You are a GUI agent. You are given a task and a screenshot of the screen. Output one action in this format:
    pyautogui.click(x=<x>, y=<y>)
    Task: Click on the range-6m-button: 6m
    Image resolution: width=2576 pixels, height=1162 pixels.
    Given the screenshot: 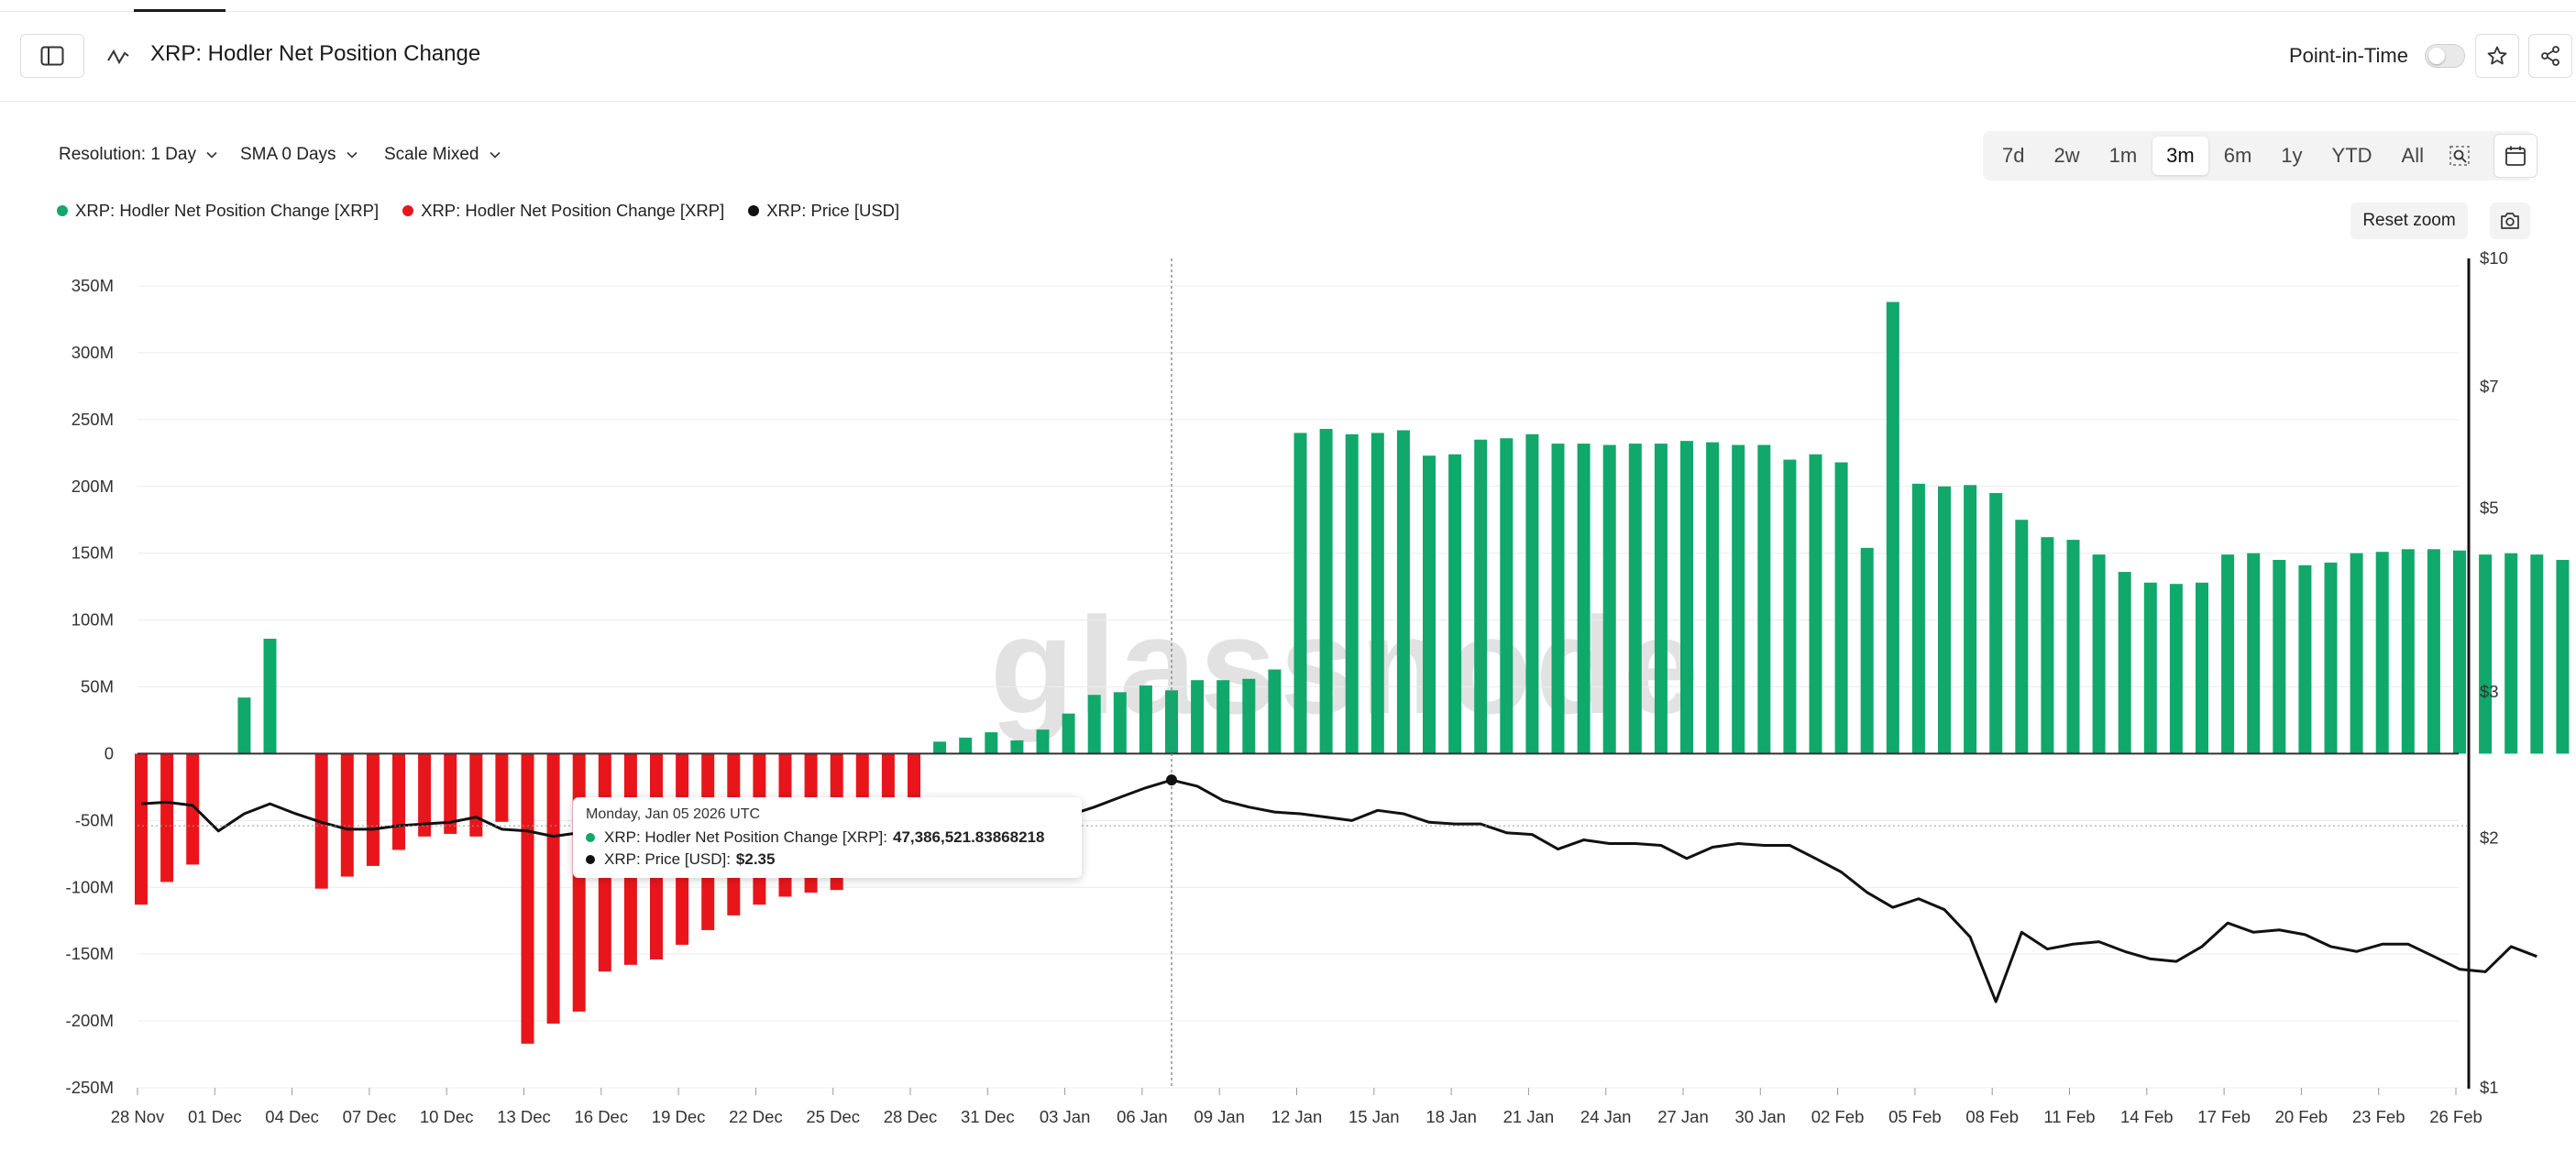 What is the action you would take?
    pyautogui.click(x=2237, y=155)
    